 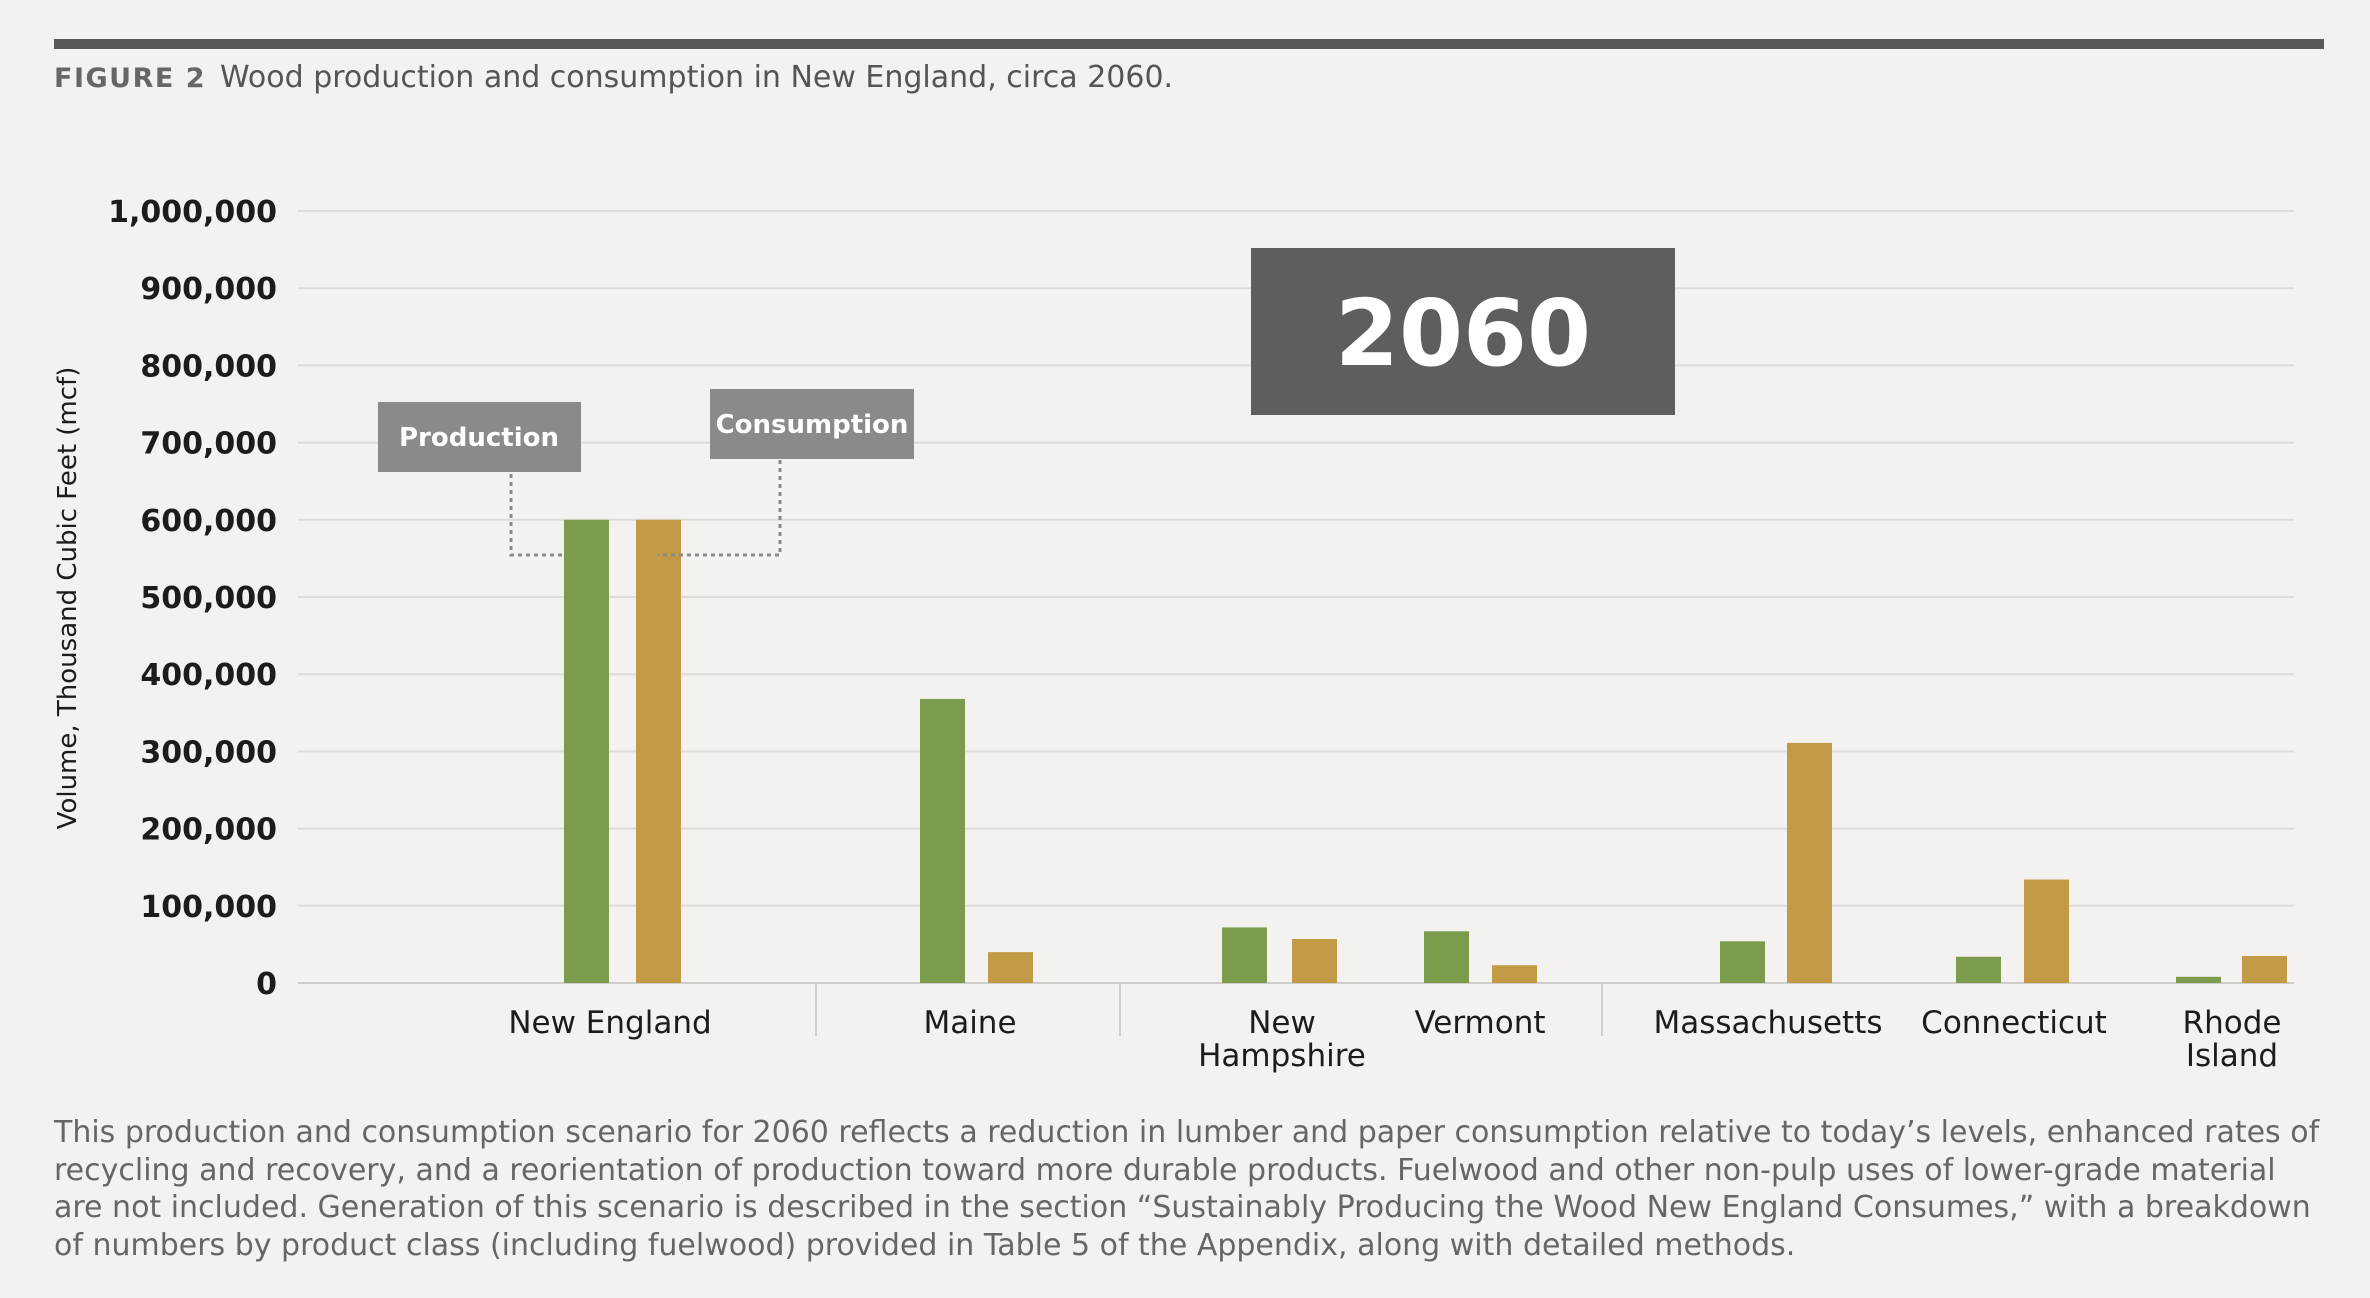 I want to click on consumption-callout-box, so click(x=812, y=424).